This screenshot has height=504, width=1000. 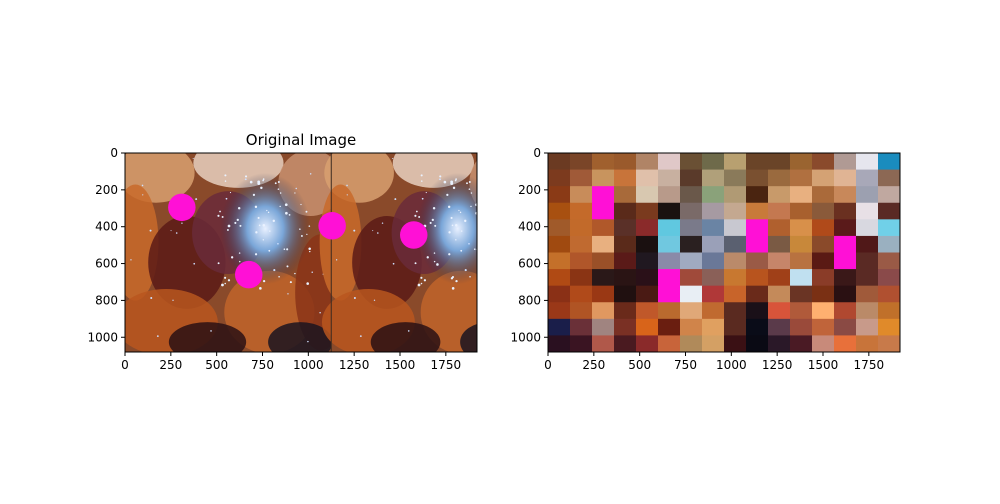 What do you see at coordinates (414, 235) in the screenshot?
I see `marker-dot` at bounding box center [414, 235].